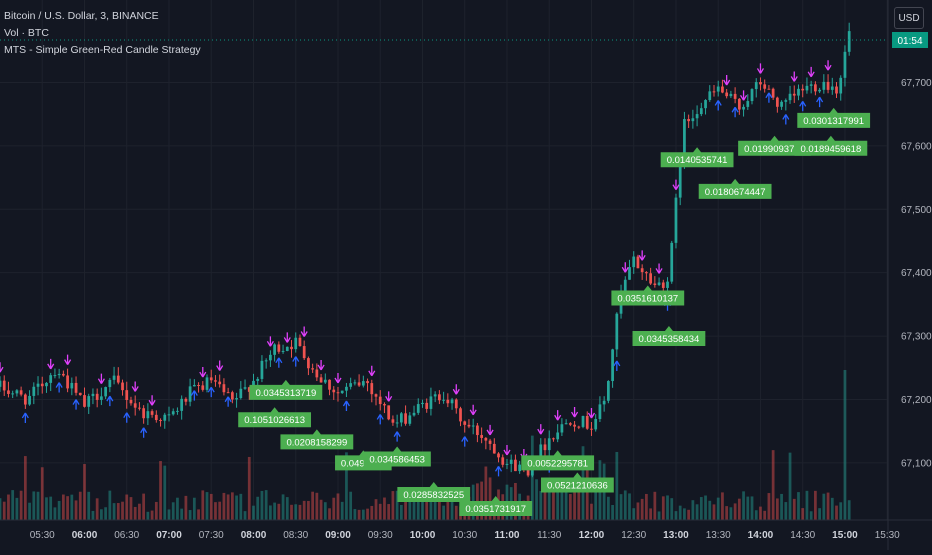 Image resolution: width=932 pixels, height=555 pixels. I want to click on x-tick-label: 15:30, so click(887, 535).